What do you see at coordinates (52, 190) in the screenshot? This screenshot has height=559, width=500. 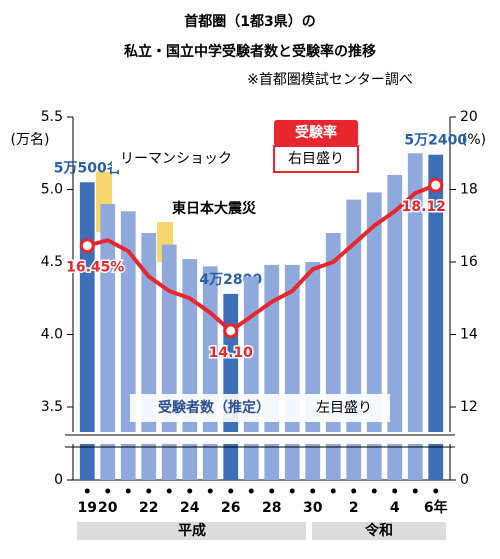 I see `y-tick-label: 5.0` at bounding box center [52, 190].